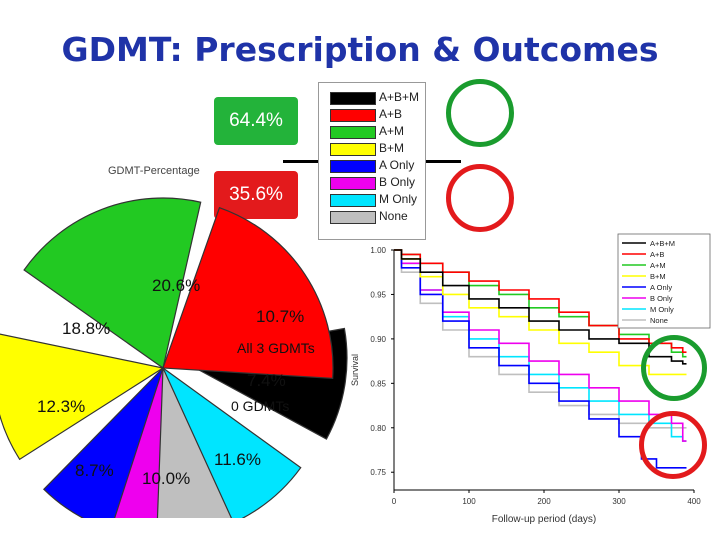 The image size is (720, 540). Describe the element at coordinates (657, 254) in the screenshot. I see `km-legend-label: A+B` at that location.